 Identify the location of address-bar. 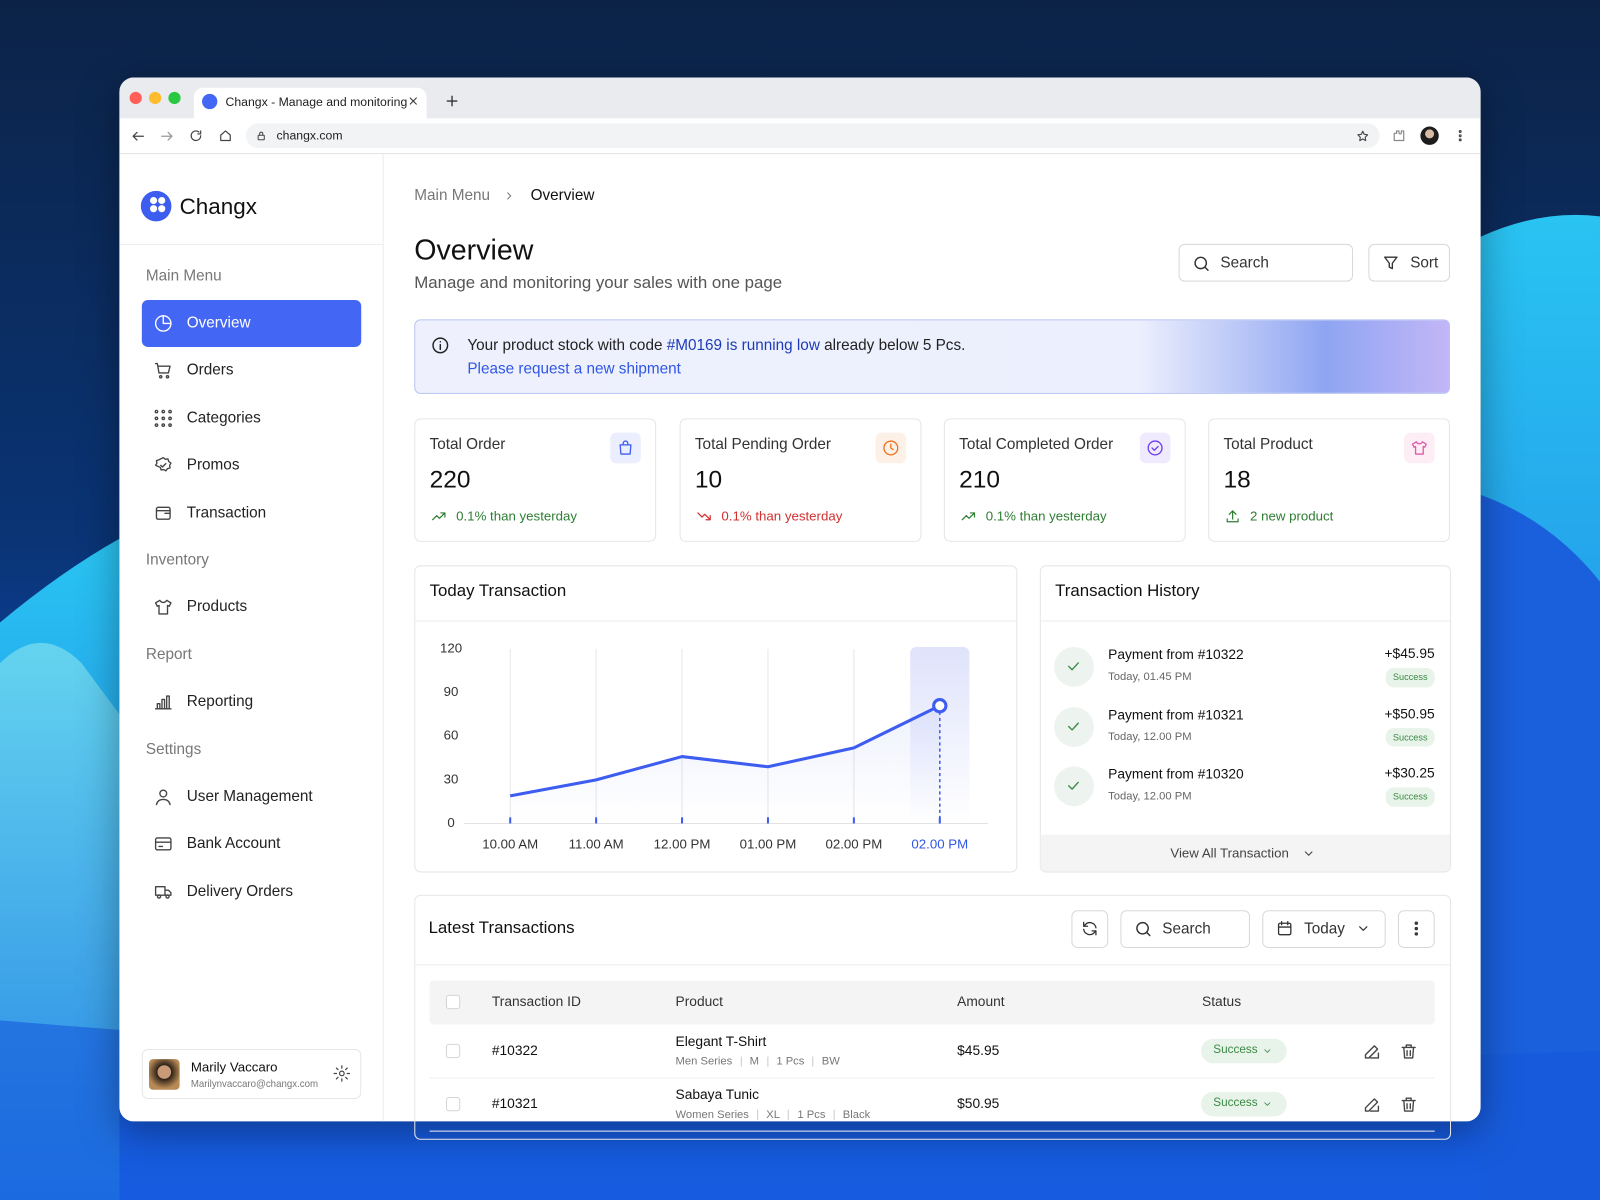
(812, 135).